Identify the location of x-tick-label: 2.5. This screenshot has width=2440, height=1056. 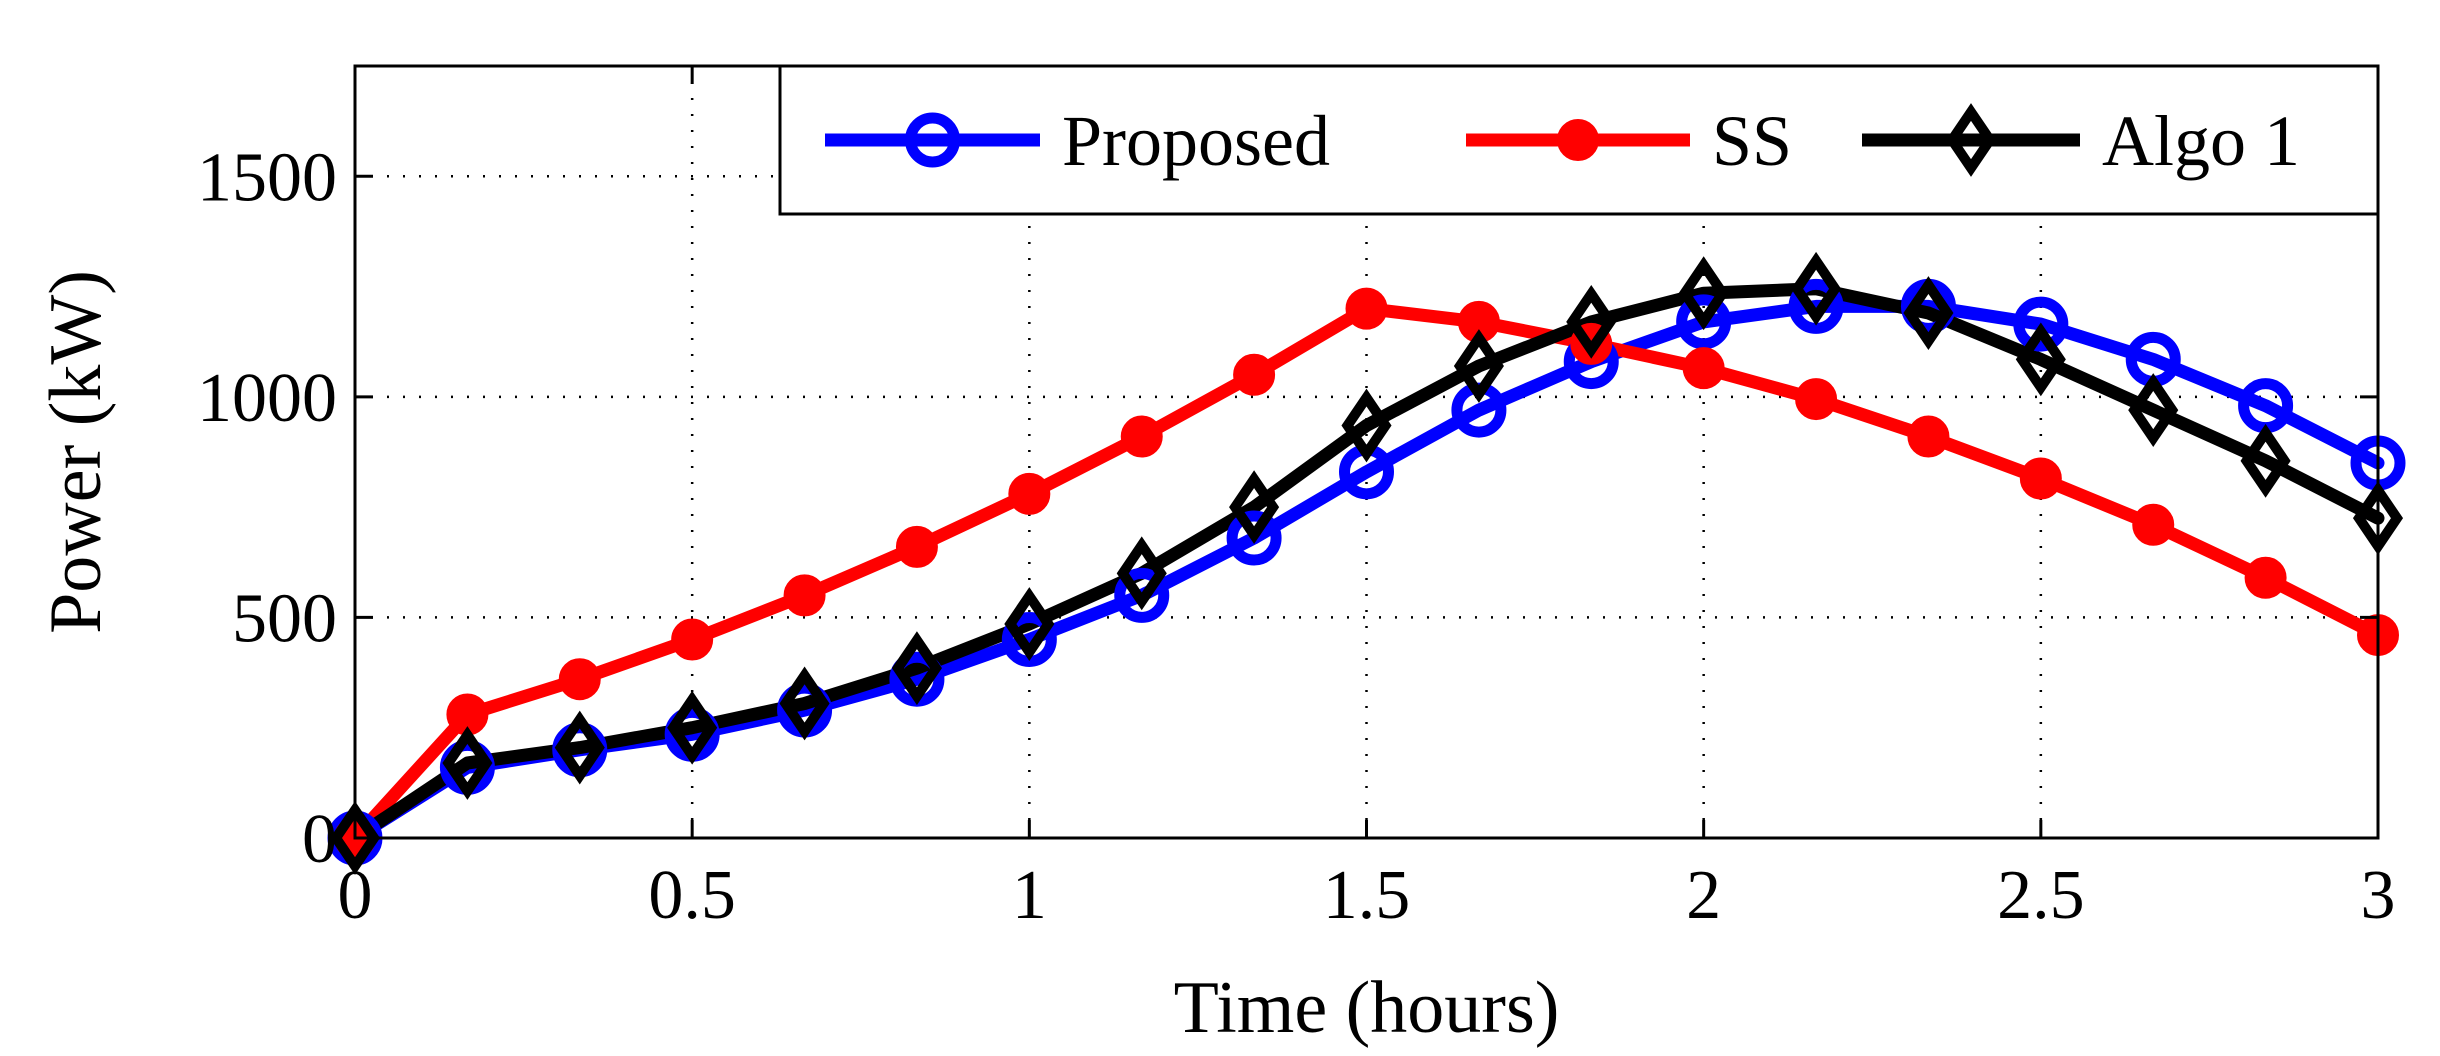
(2041, 895).